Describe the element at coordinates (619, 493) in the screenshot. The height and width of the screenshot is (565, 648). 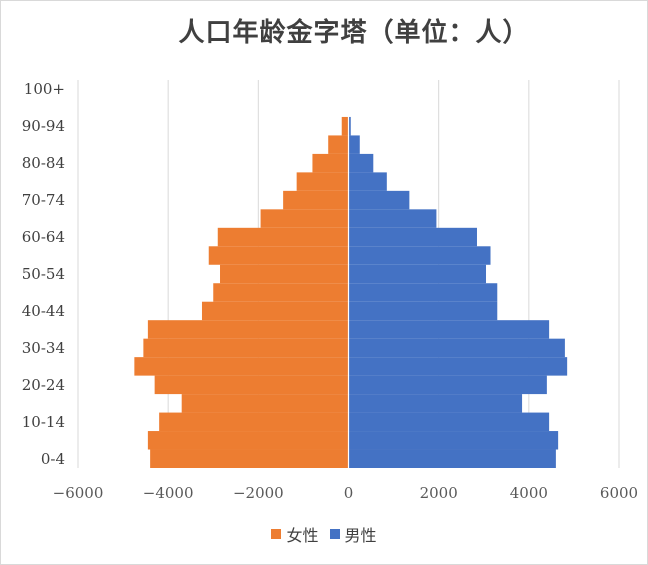
I see `x-tick-label: 6000` at that location.